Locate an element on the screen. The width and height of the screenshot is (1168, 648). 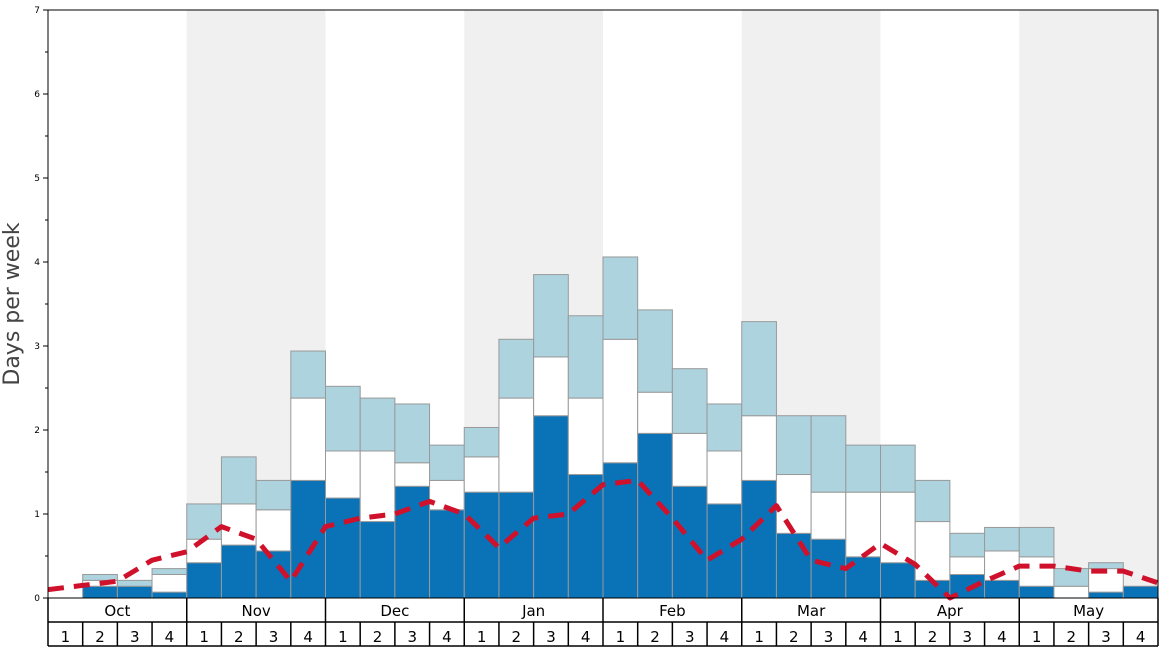
month-label-dec: Dec is located at coordinates (394, 611).